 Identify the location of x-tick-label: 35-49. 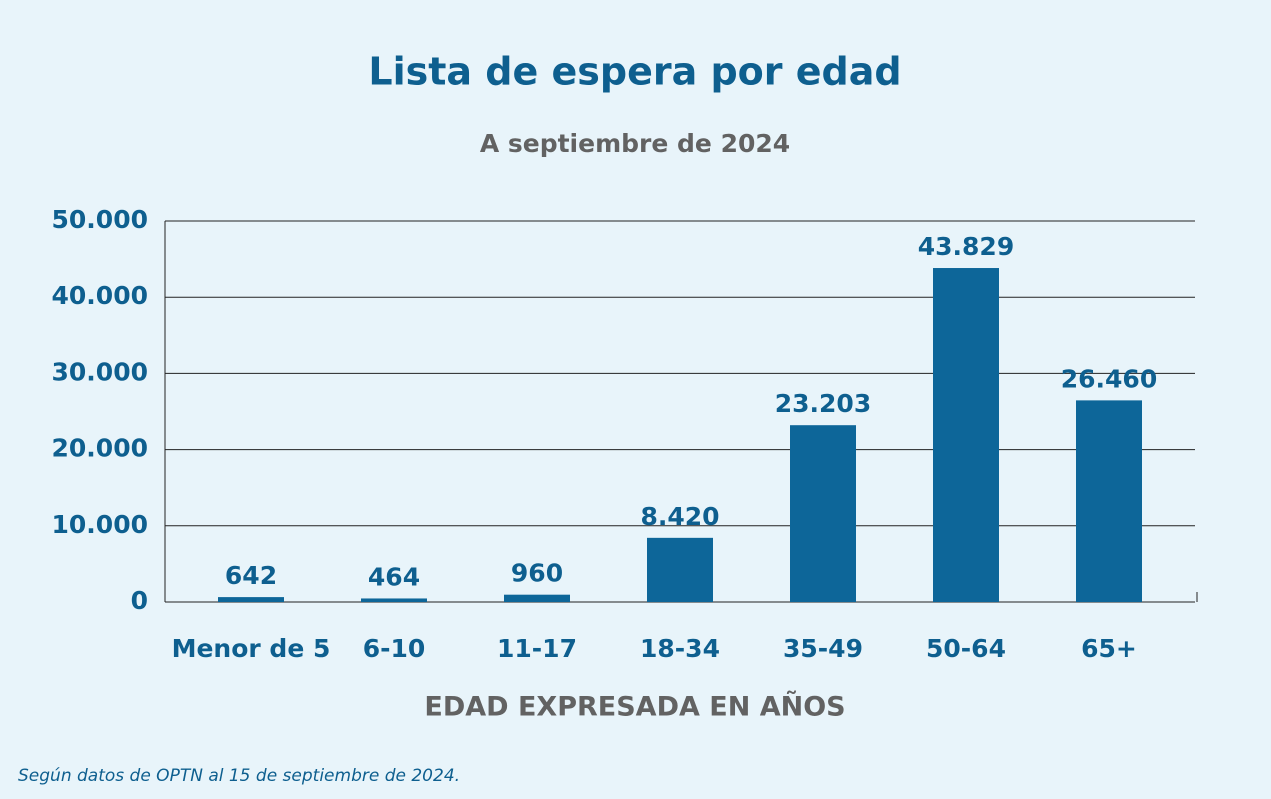
(823, 648).